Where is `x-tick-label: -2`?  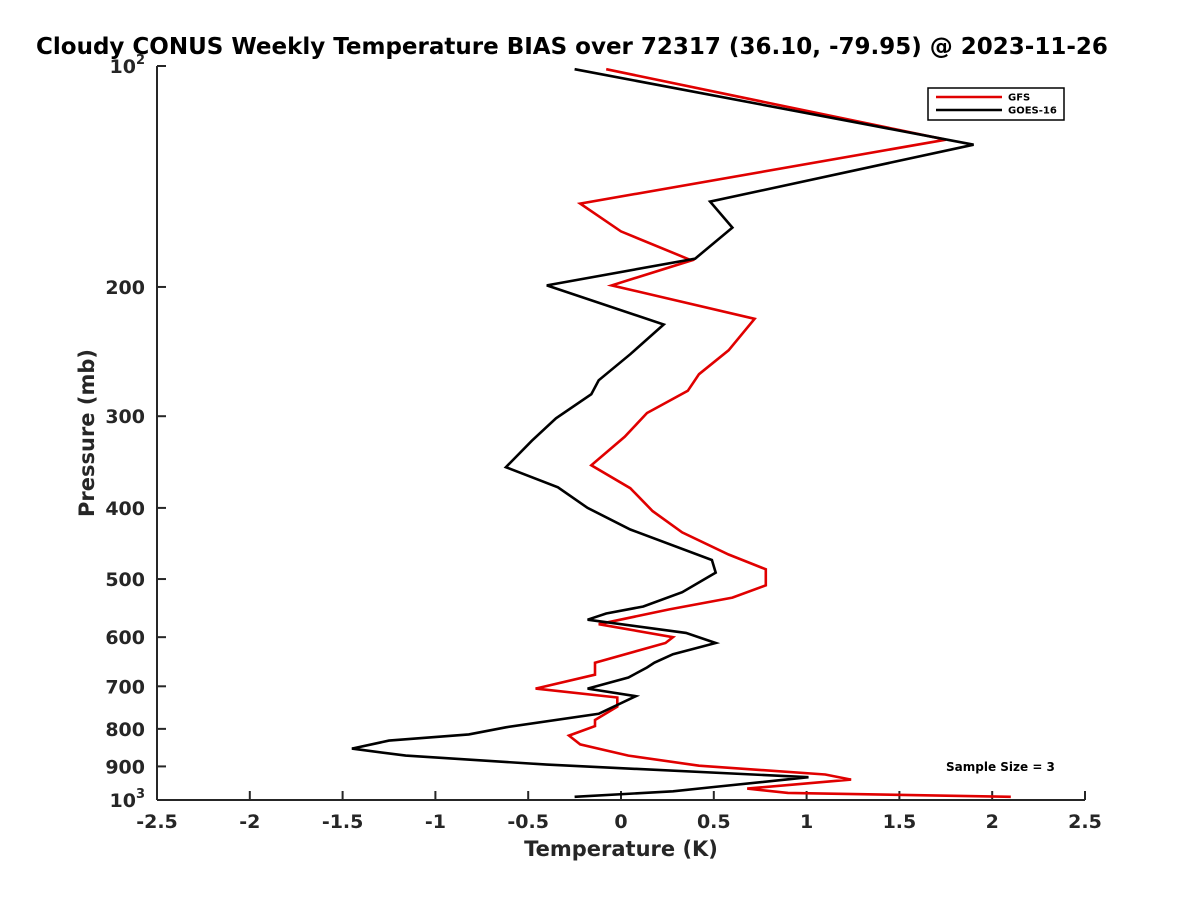 x-tick-label: -2 is located at coordinates (249, 822).